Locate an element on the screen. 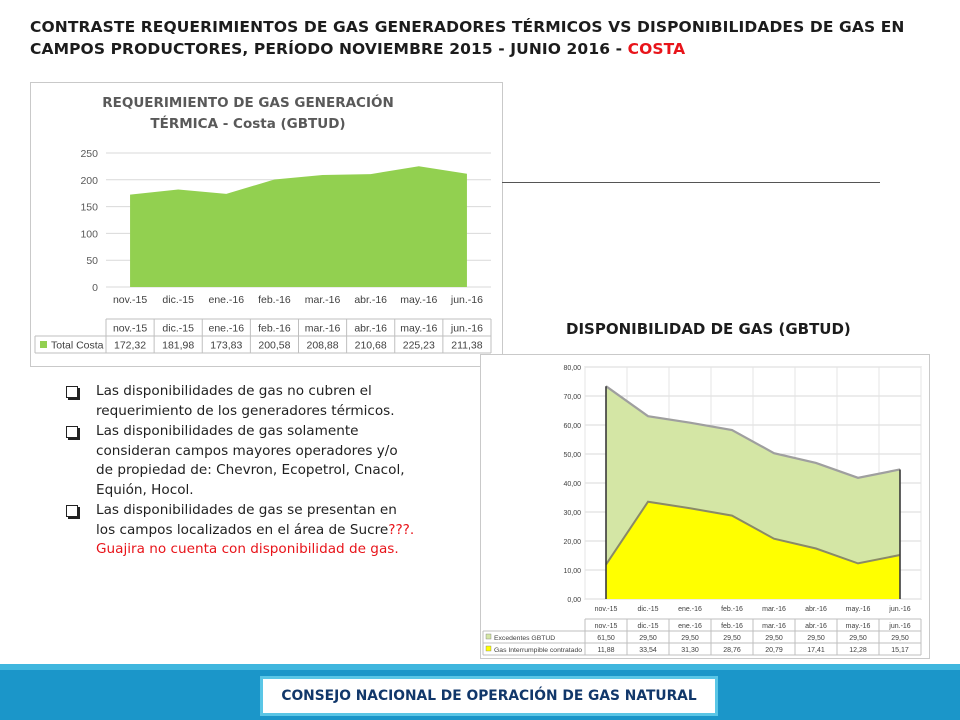 This screenshot has width=960, height=720. chart-title: TÉRMICA - Costa (GBTUD) is located at coordinates (247, 123).